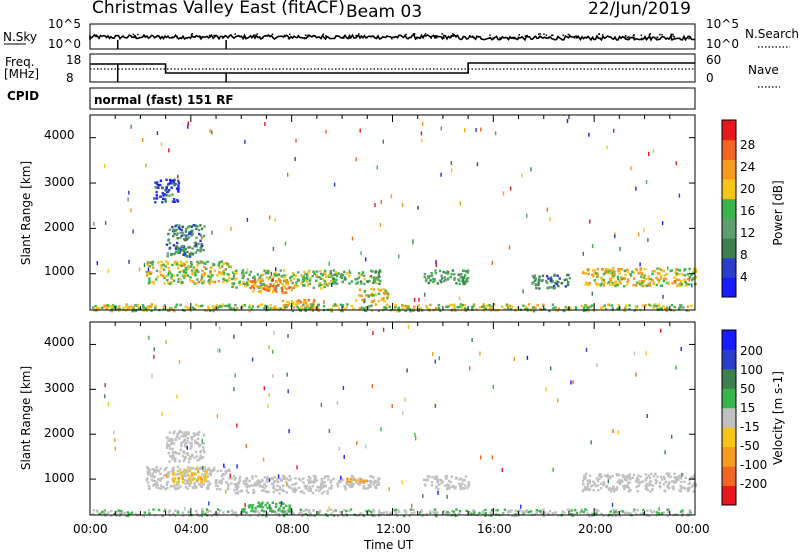 This screenshot has width=800, height=554. I want to click on freq-label: Freq., so click(20, 62).